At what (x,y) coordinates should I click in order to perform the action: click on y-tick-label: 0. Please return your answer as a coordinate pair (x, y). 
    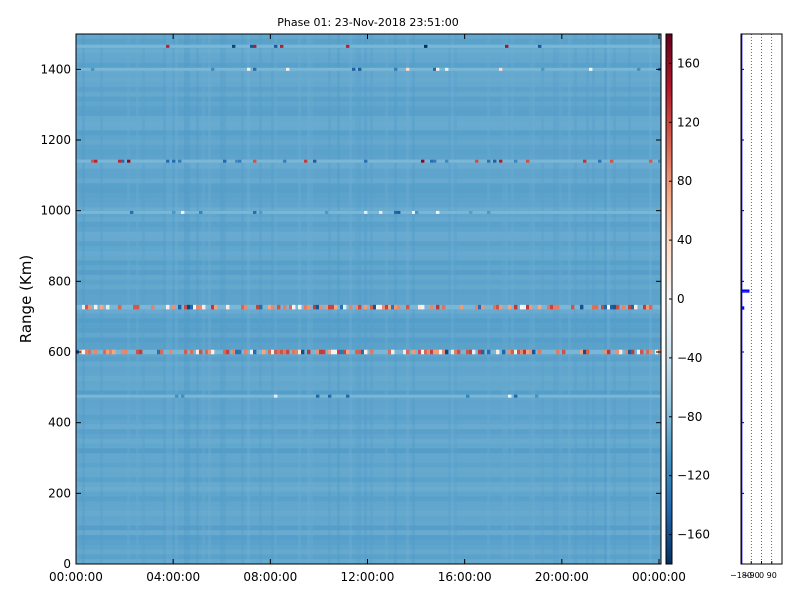
    Looking at the image, I should click on (67, 564).